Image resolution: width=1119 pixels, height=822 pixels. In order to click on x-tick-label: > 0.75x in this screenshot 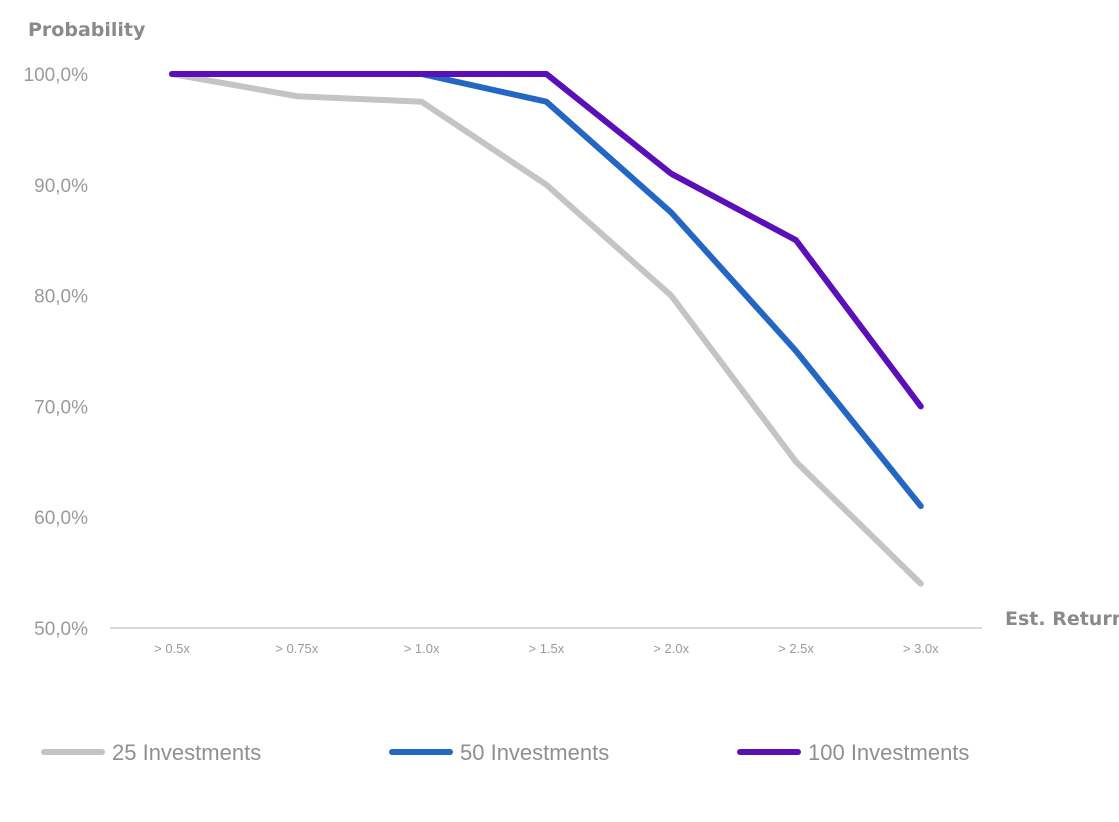, I will do `click(297, 648)`.